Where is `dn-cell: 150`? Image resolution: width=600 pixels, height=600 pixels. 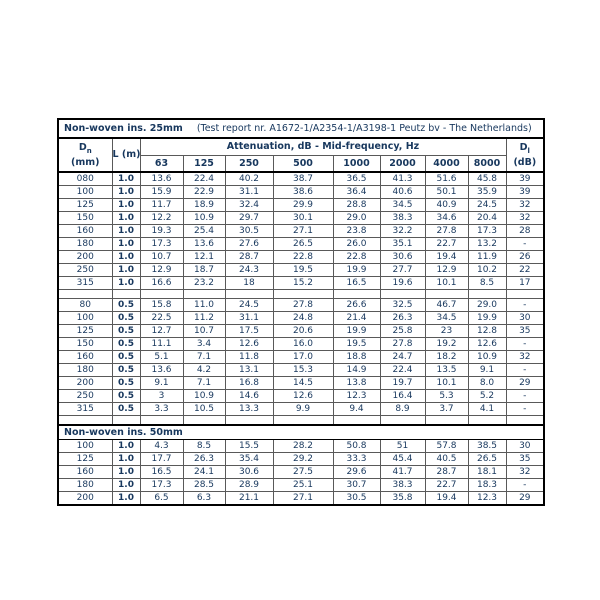
dn-cell: 150 is located at coordinates (85, 218).